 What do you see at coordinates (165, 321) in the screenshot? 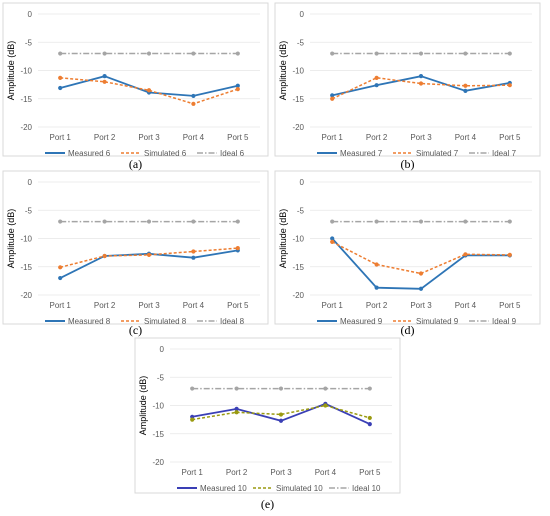
I see `legend-entry: Simulated 8` at bounding box center [165, 321].